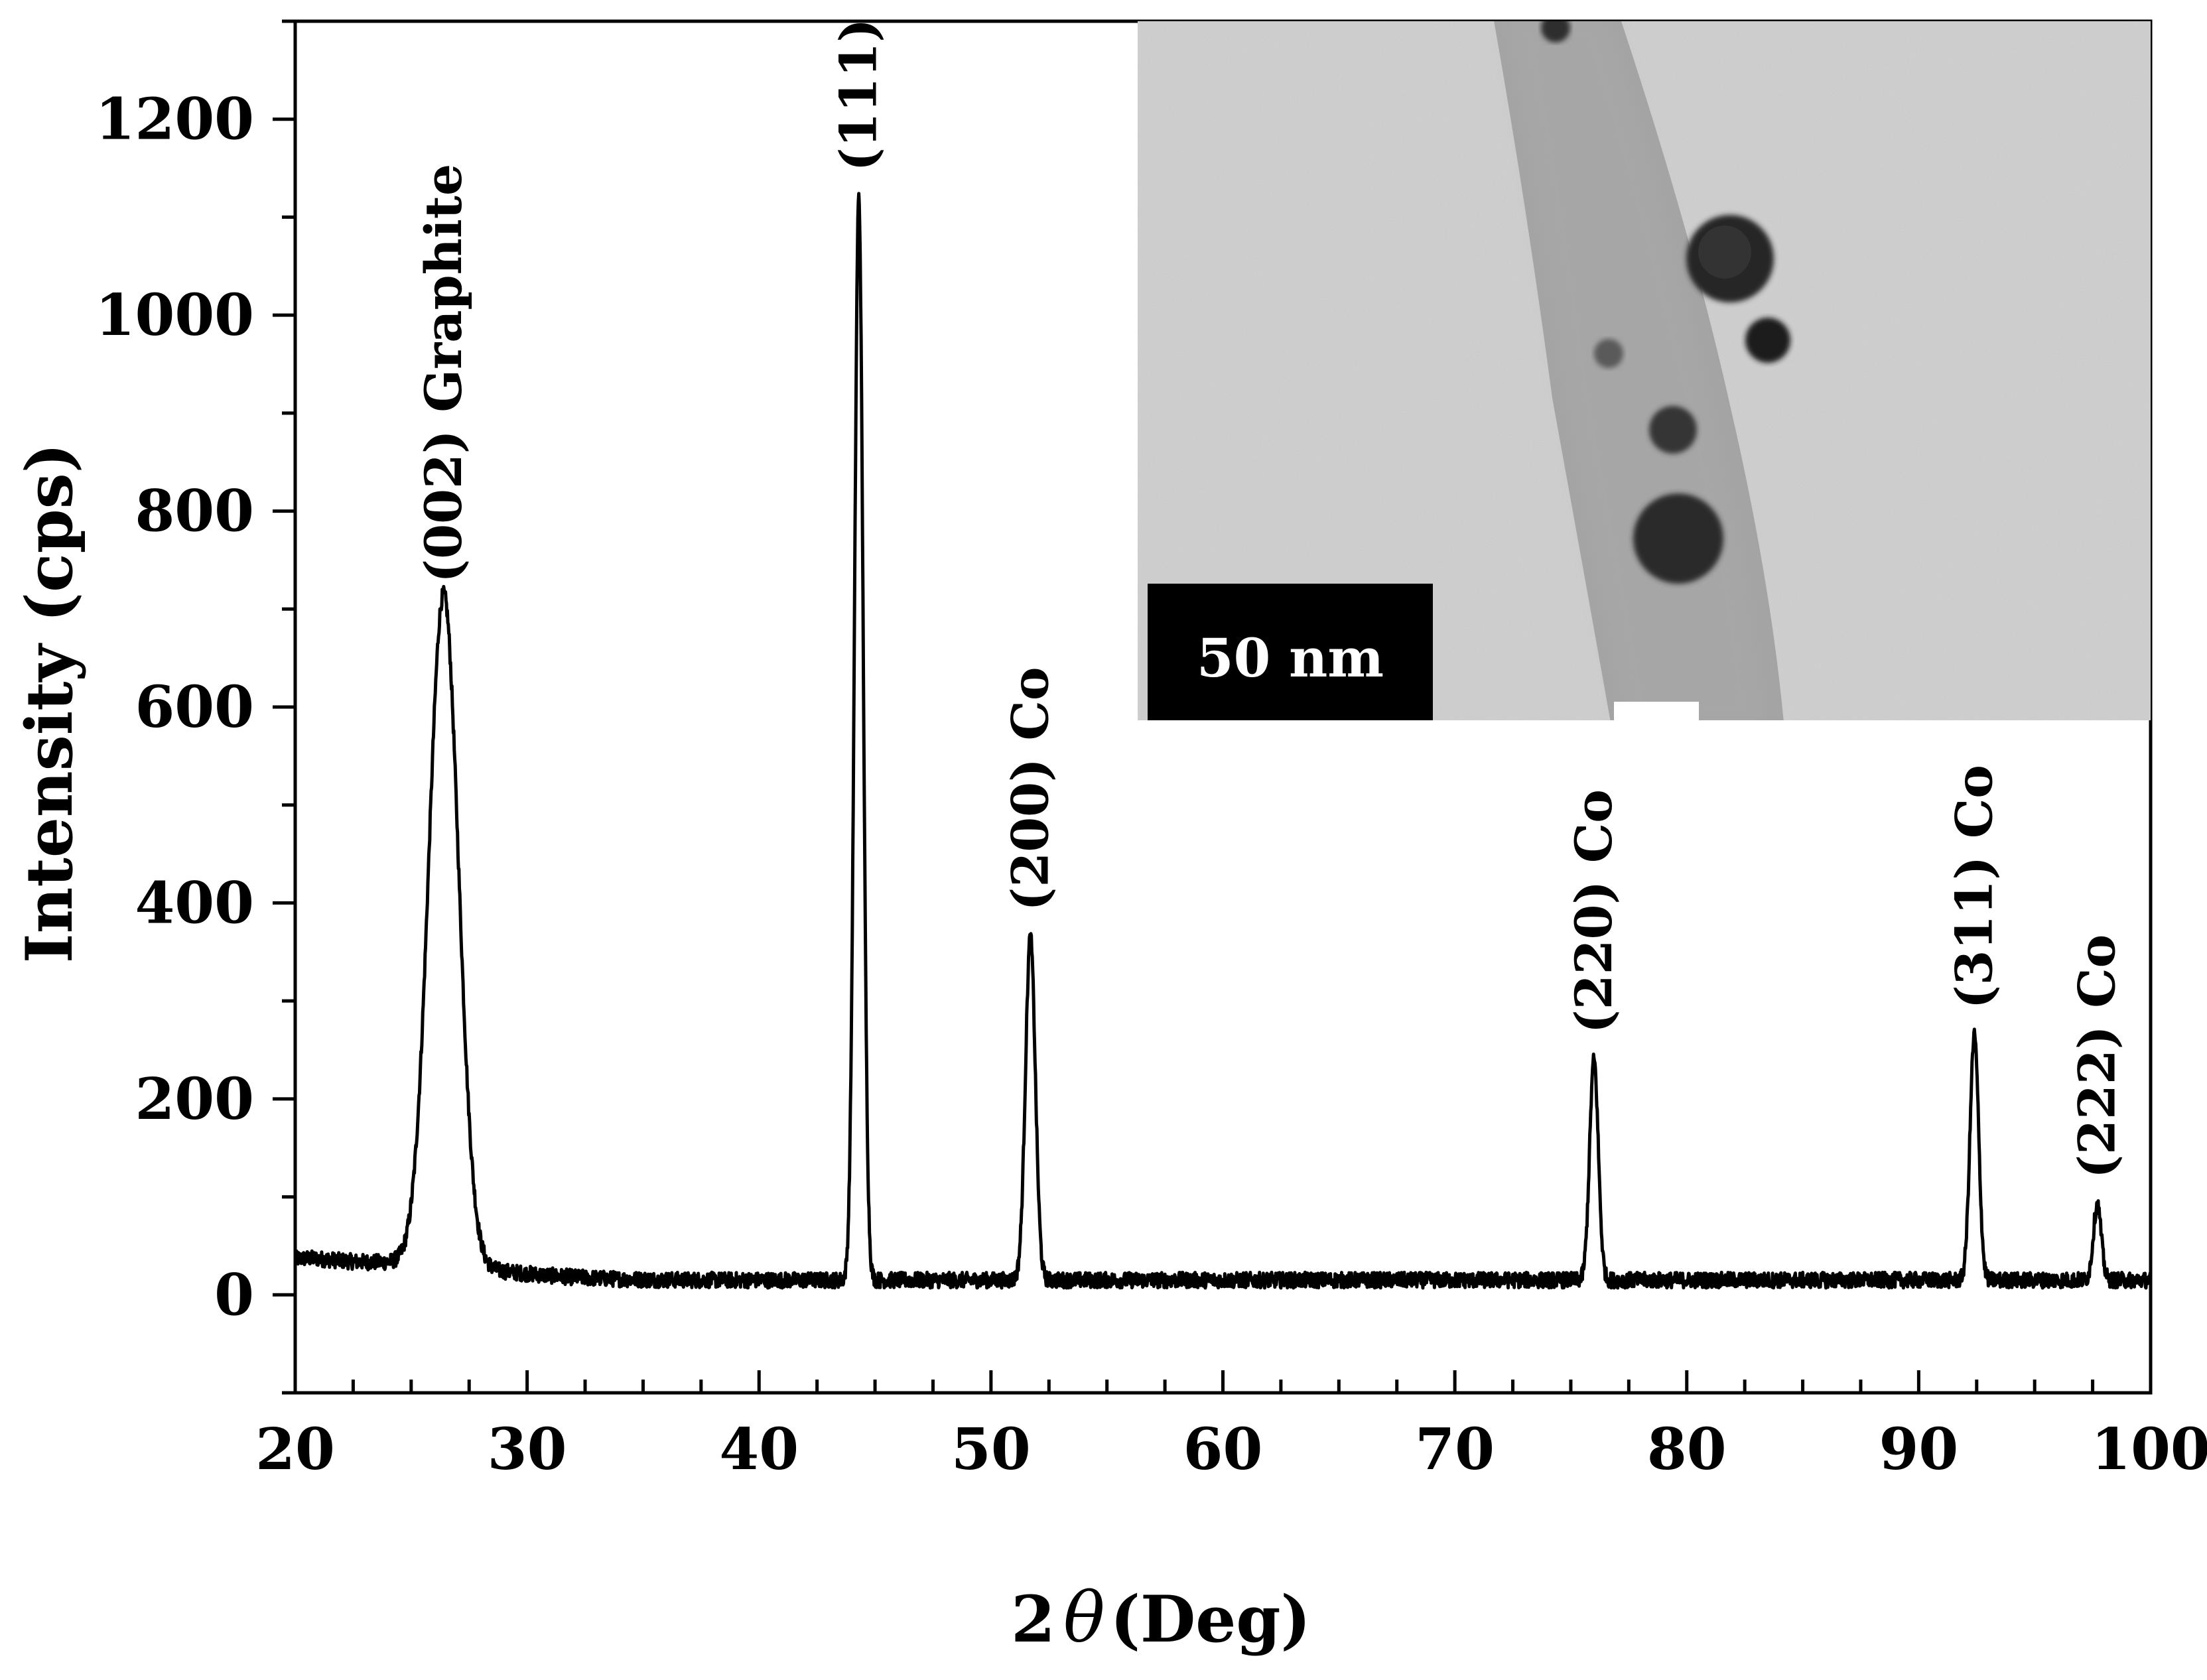 The image size is (2207, 1680). Describe the element at coordinates (527, 1449) in the screenshot. I see `x-tick-label: 30` at that location.